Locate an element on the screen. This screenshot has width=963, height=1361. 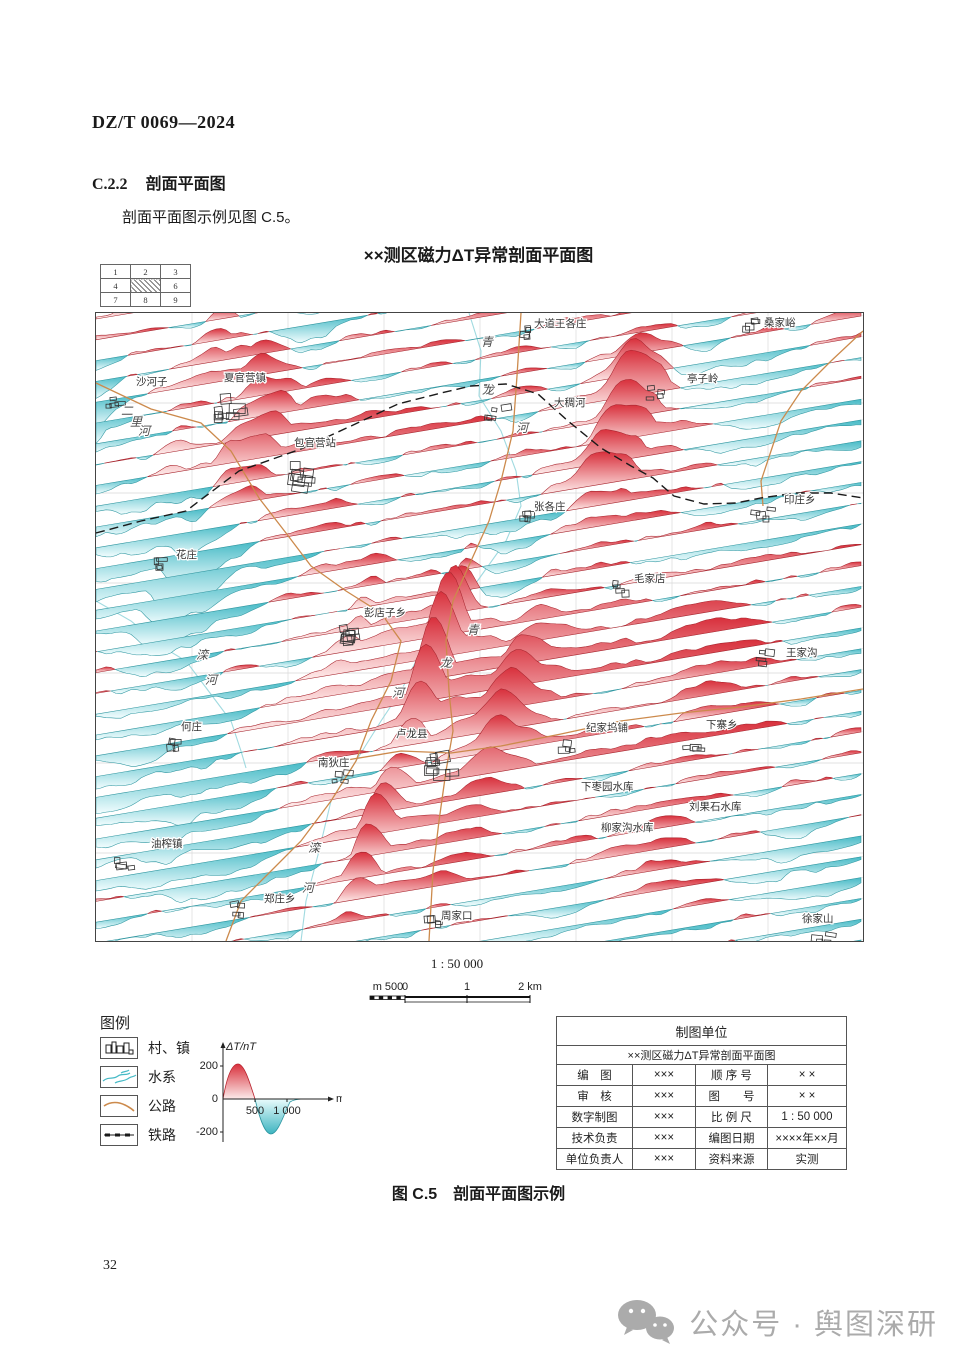
table-cell: 资料来源 is located at coordinates (731, 1159).